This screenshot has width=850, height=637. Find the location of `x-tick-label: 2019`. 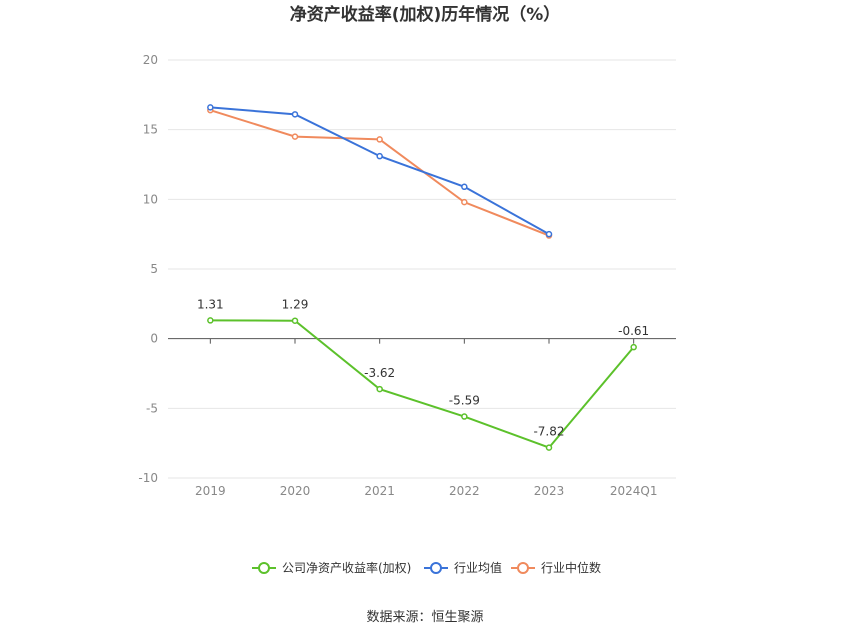

x-tick-label: 2019 is located at coordinates (210, 491).